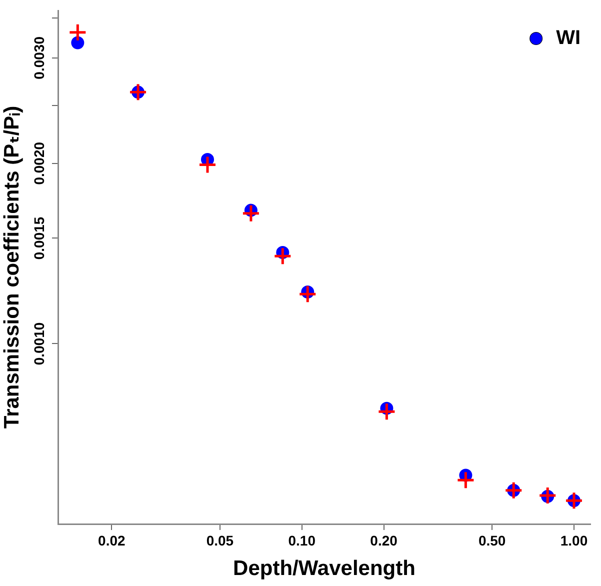  I want to click on y-tick-label: 0.0030, so click(38, 58).